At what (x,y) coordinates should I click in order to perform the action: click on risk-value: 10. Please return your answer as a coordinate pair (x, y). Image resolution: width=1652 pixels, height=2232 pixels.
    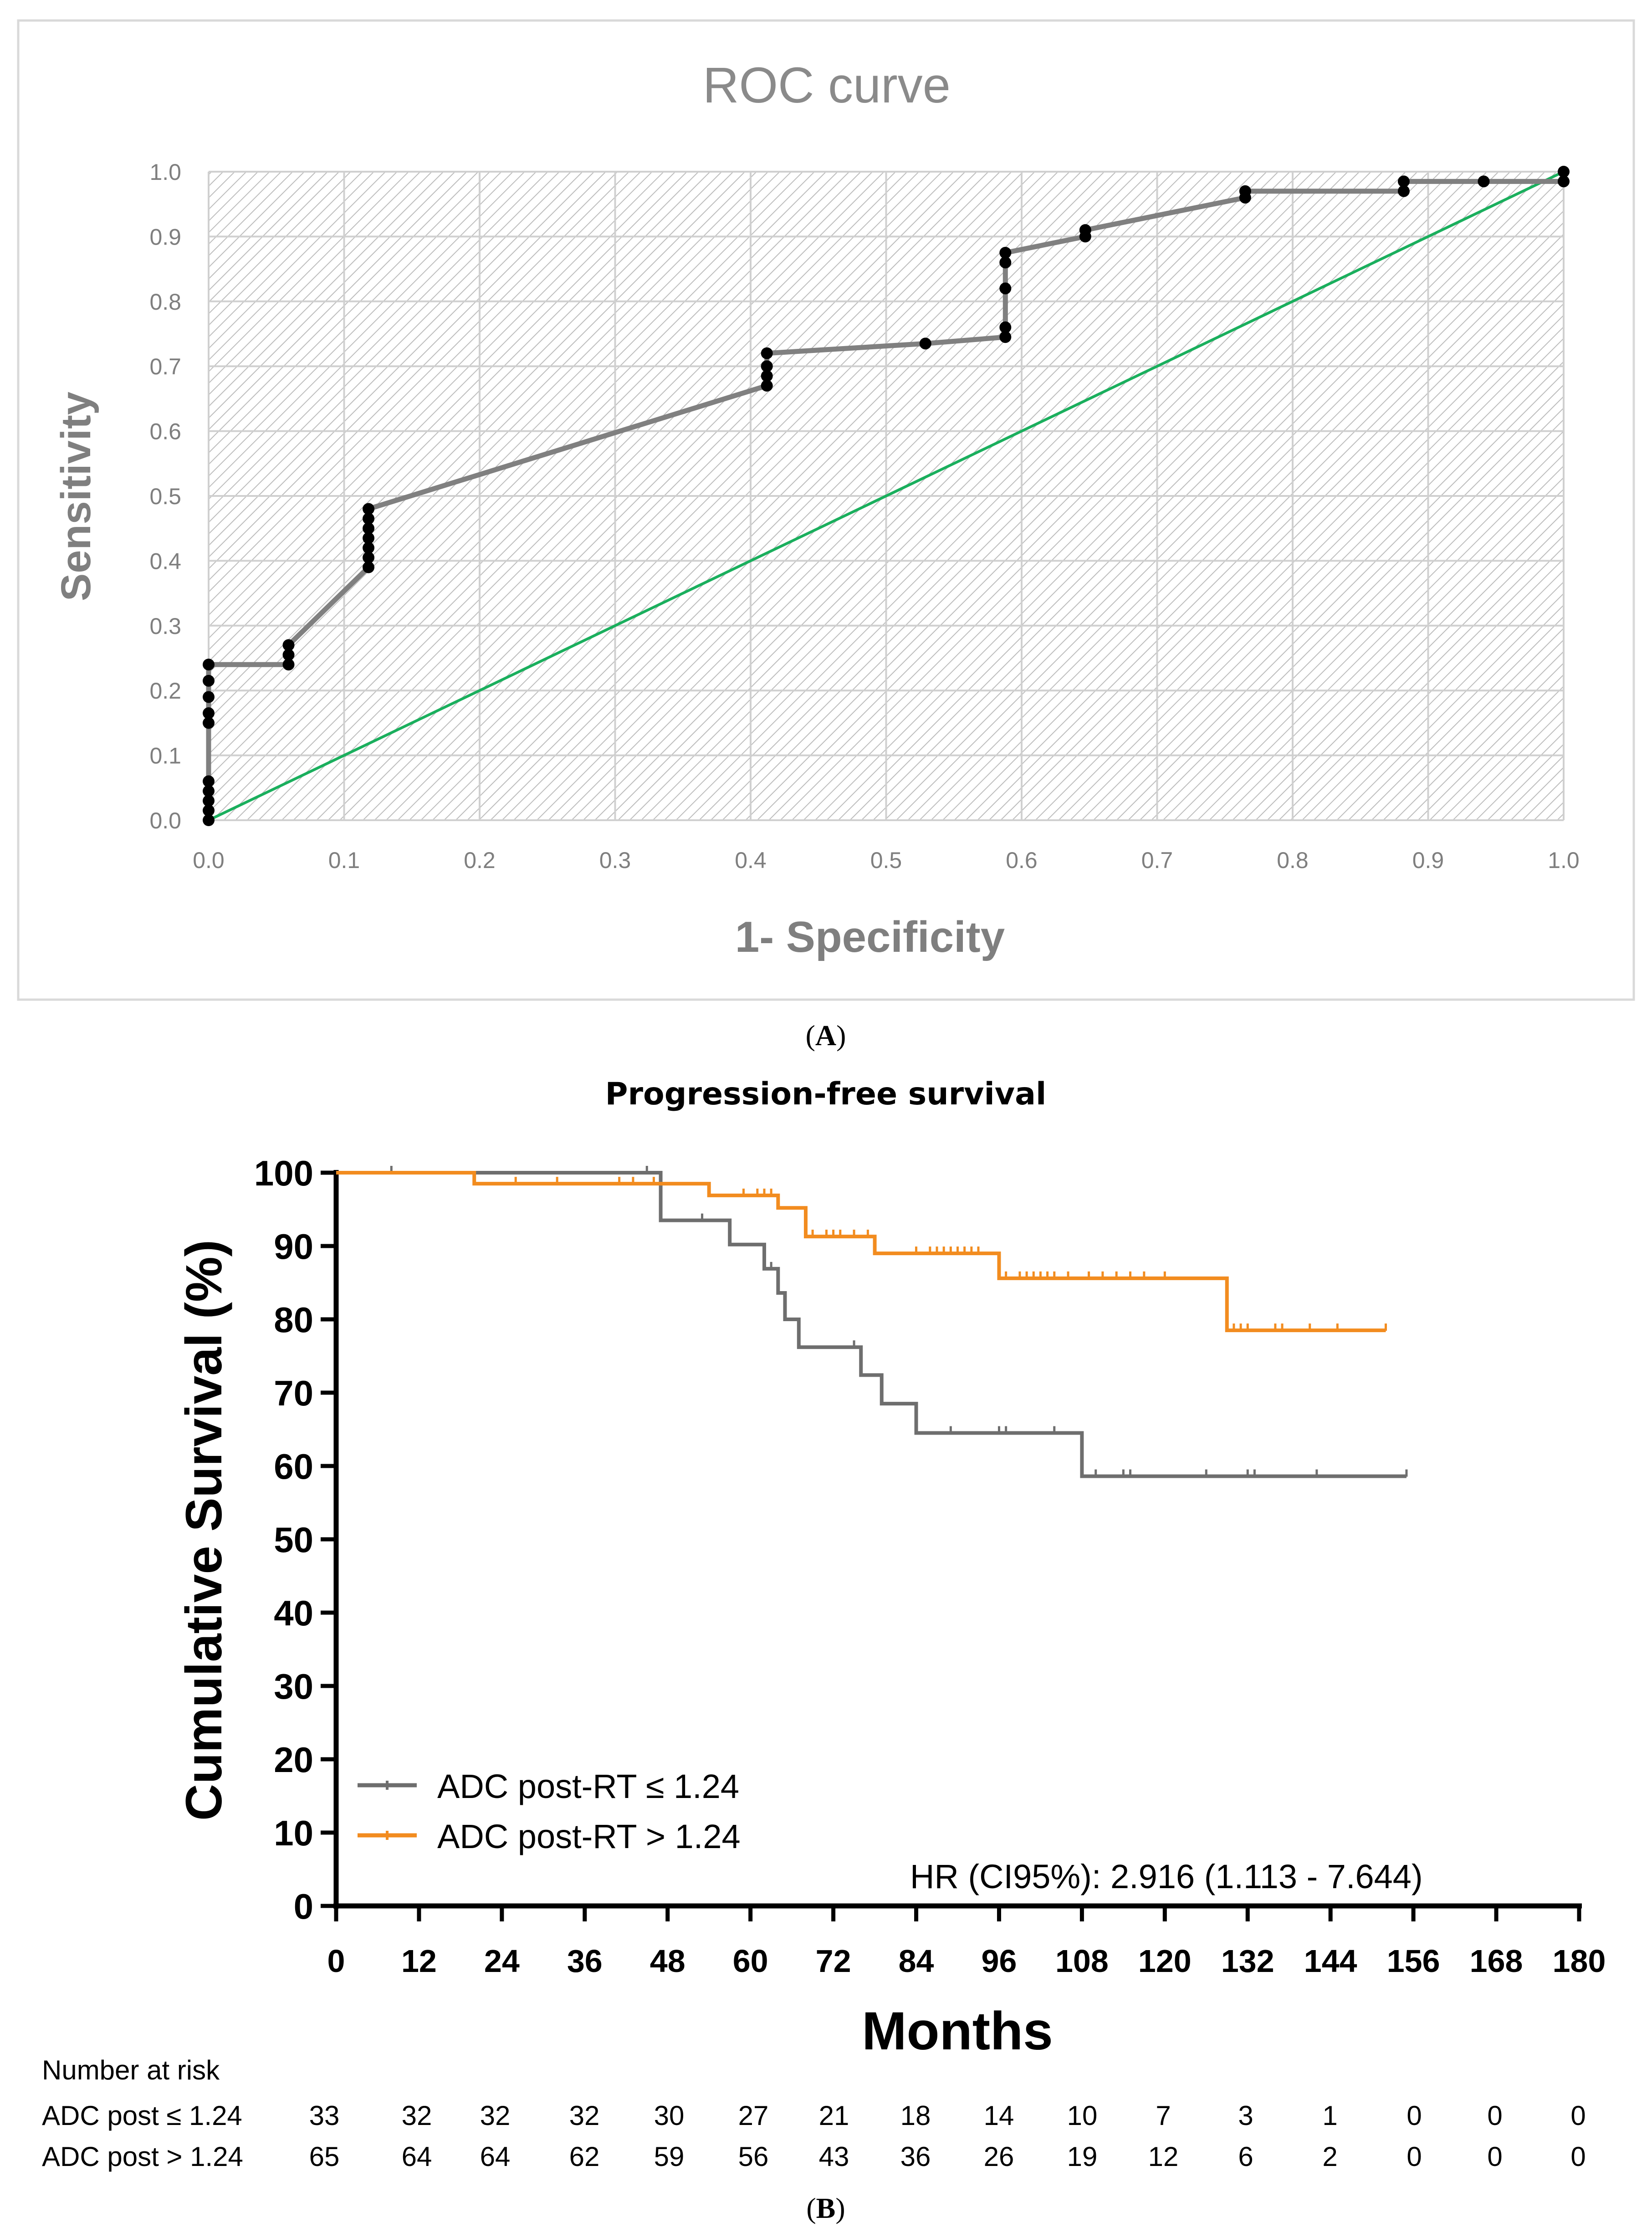
    Looking at the image, I should click on (1083, 2115).